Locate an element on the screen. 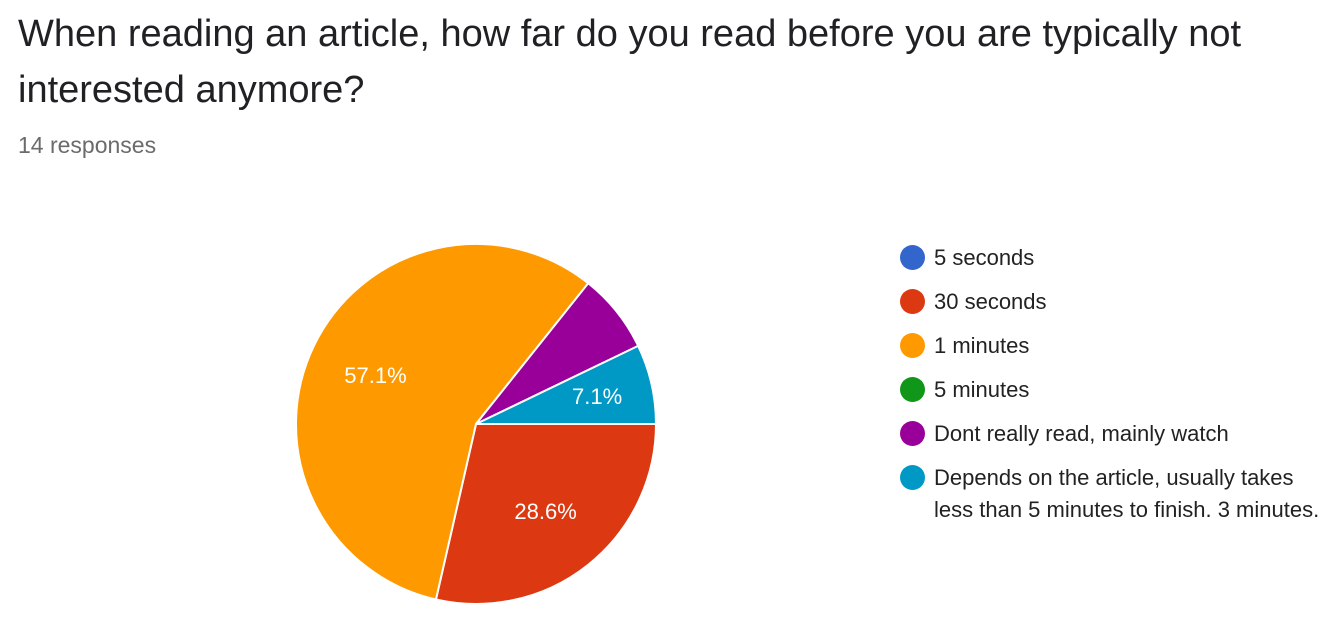  legend-item-4: Dont really read, mainly watch is located at coordinates (1118, 434).